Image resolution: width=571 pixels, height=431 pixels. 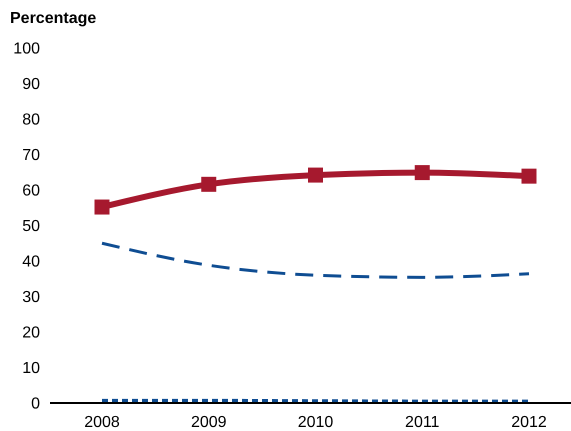 What do you see at coordinates (208, 422) in the screenshot?
I see `x-tick-label: 2009` at bounding box center [208, 422].